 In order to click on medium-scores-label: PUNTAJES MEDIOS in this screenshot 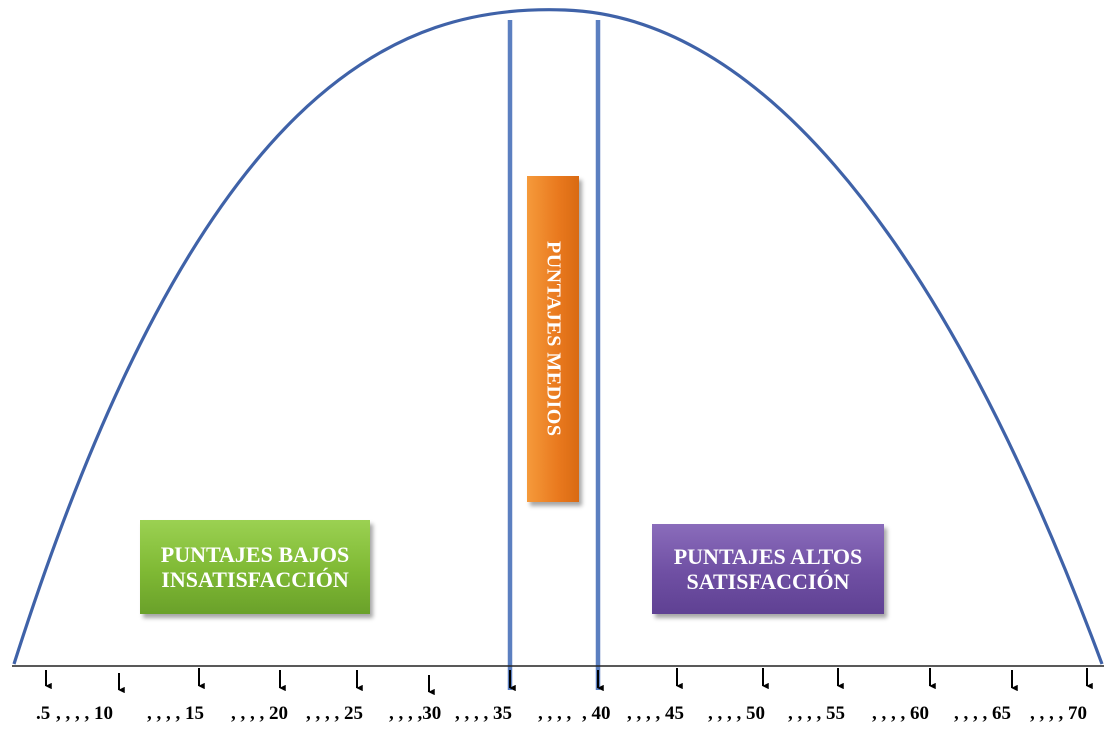, I will do `click(553, 339)`.